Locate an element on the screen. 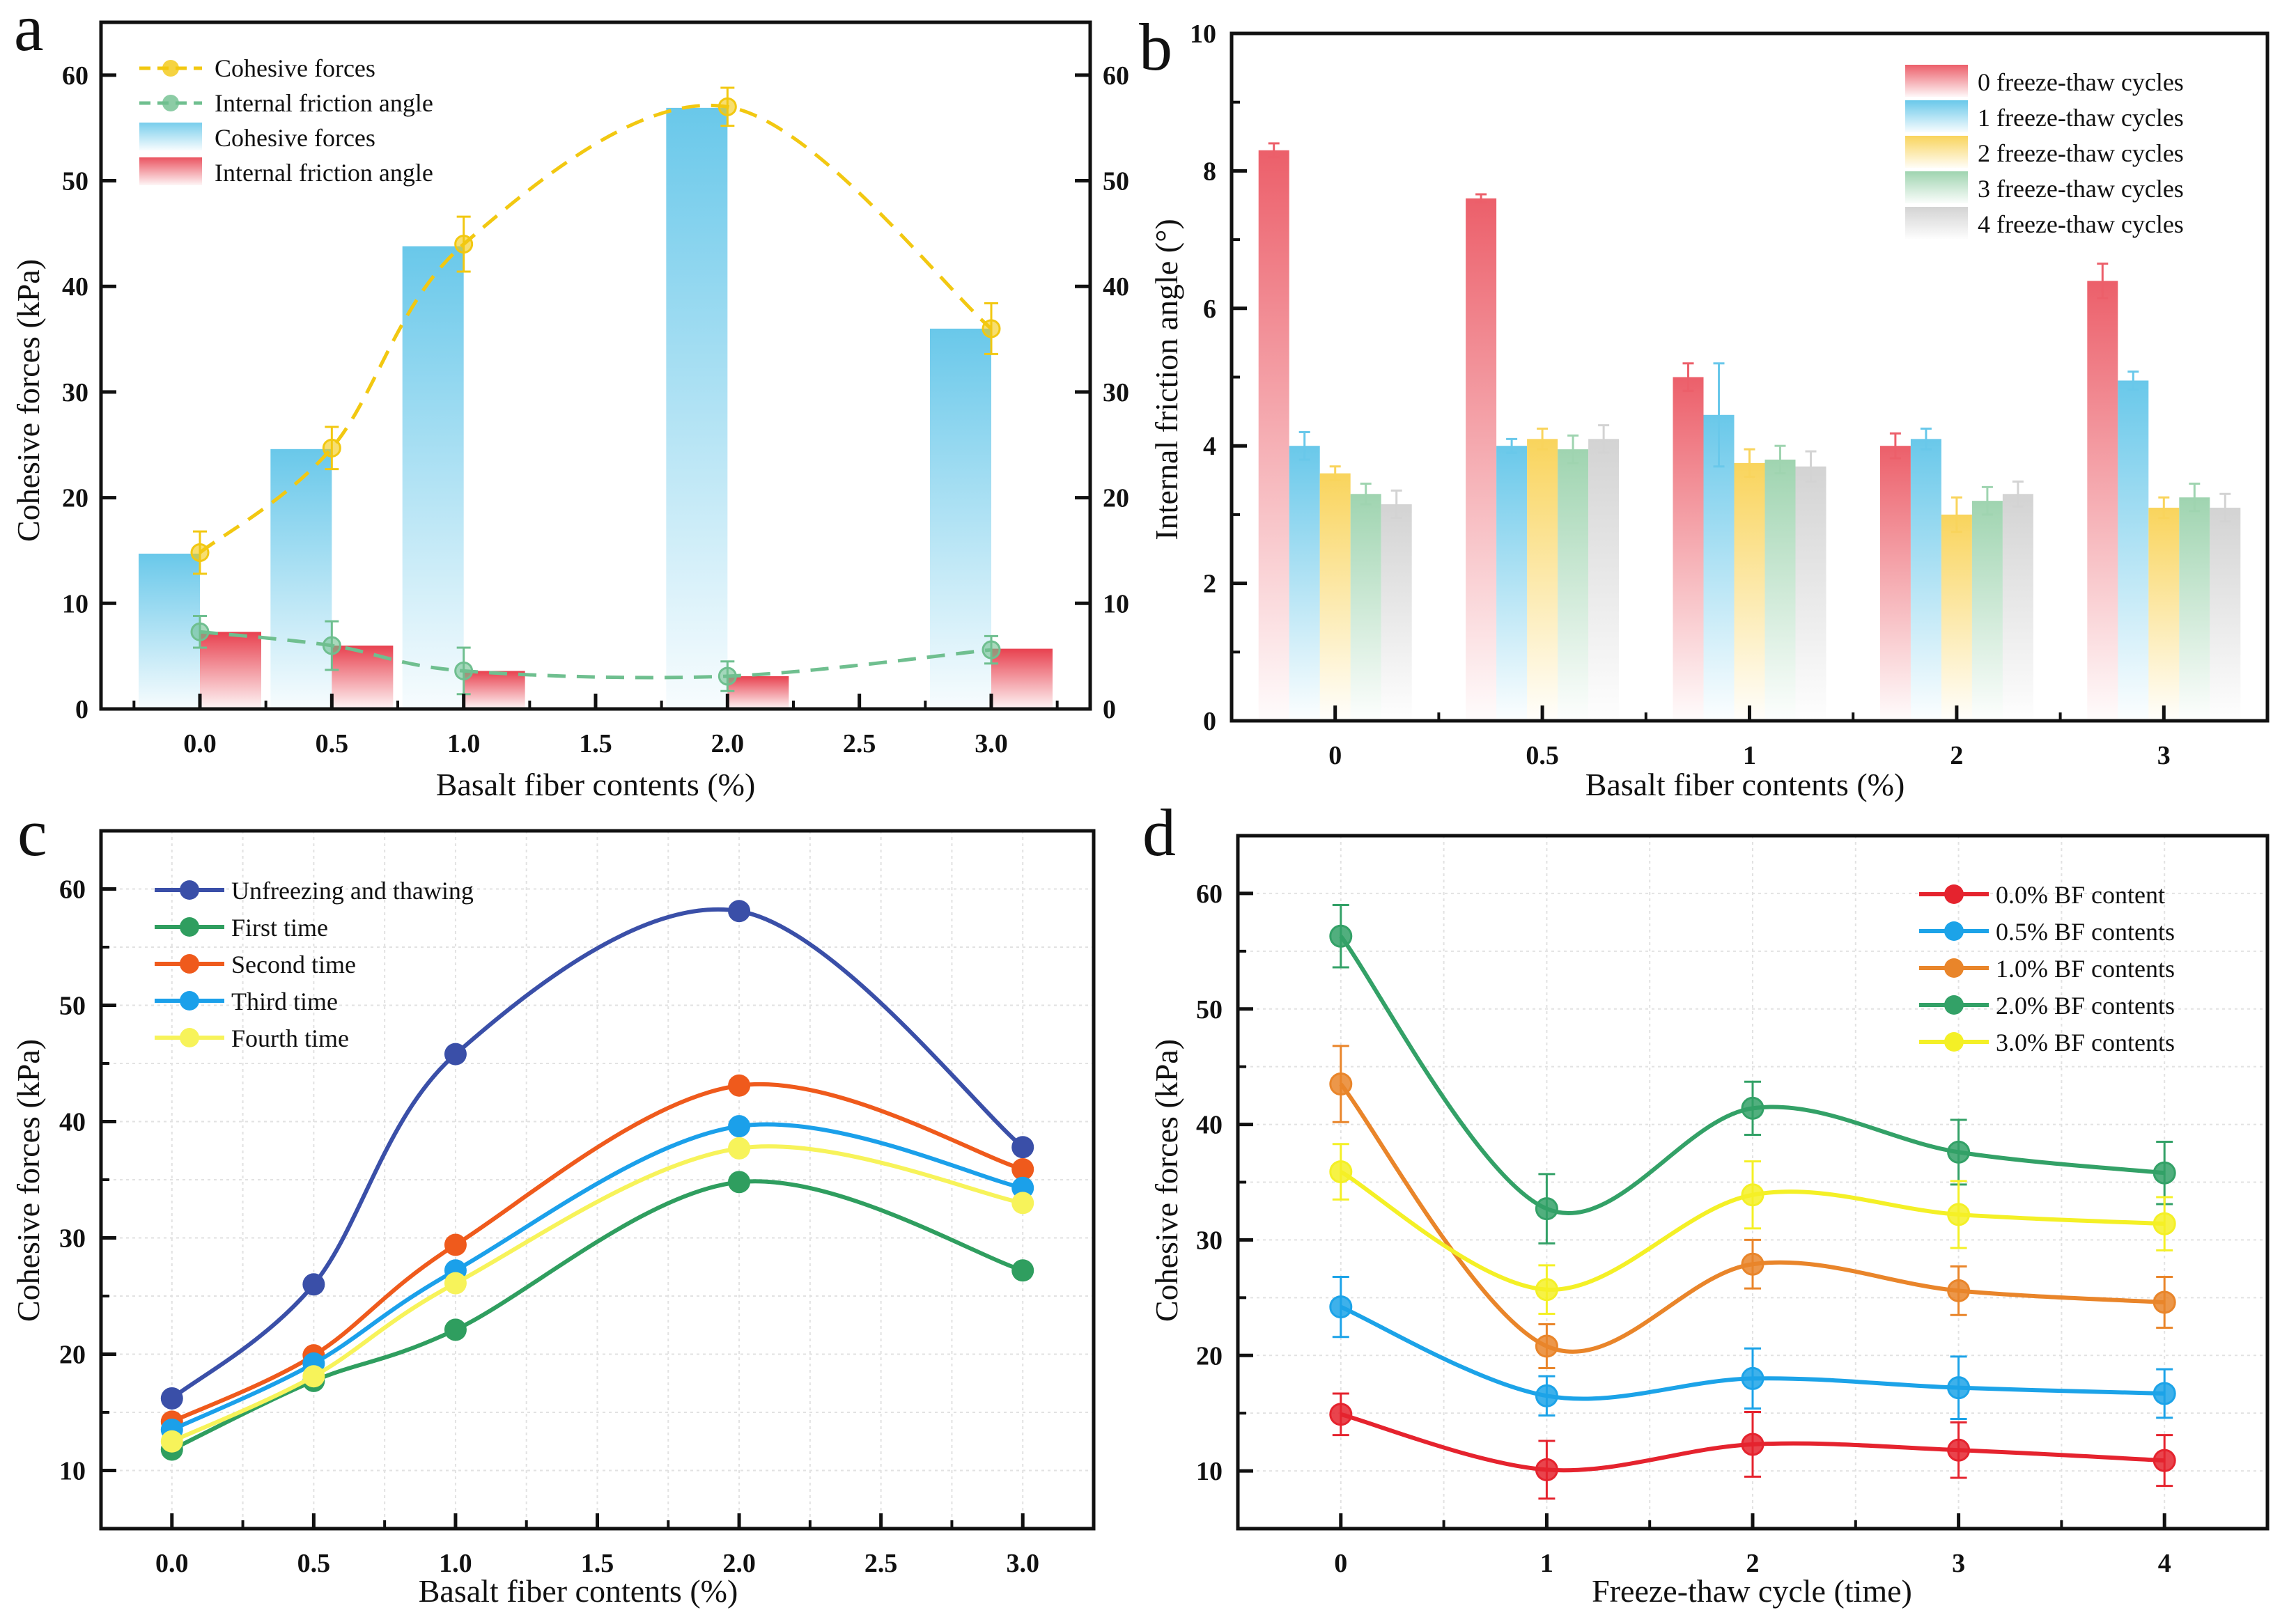 This screenshot has height=1615, width=2296. legend-label: First time is located at coordinates (279, 928).